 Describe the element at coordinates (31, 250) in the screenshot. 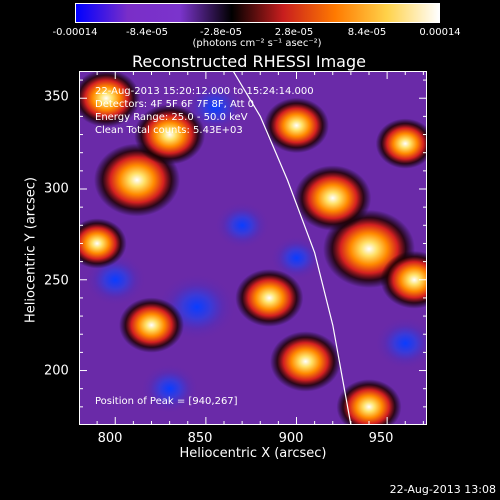

I see `y-axis-label: Heliocentric Y (arcsec)` at that location.